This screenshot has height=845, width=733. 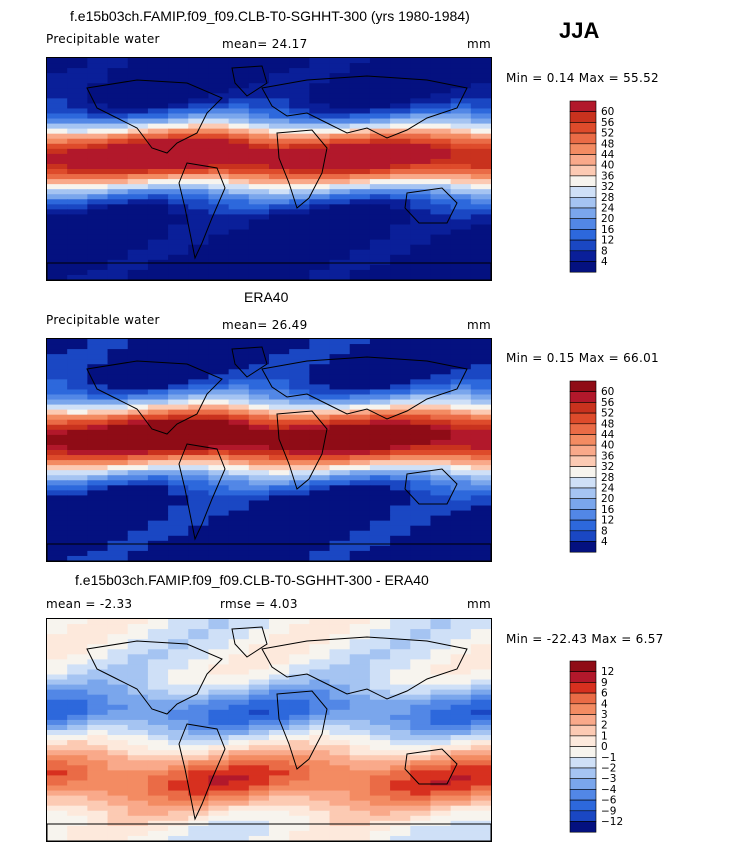 What do you see at coordinates (583, 397) in the screenshot?
I see `colorbar-box` at bounding box center [583, 397].